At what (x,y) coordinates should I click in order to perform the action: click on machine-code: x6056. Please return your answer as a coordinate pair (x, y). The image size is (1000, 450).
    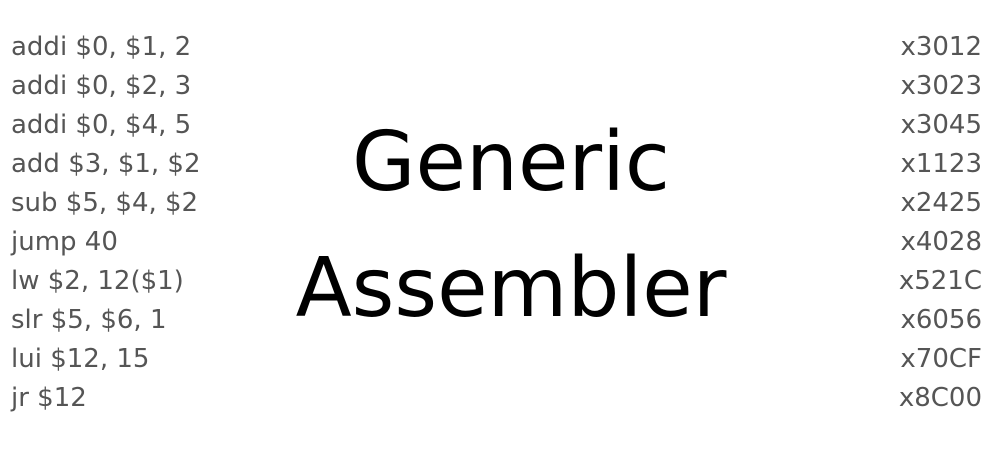
    Looking at the image, I should click on (941, 320).